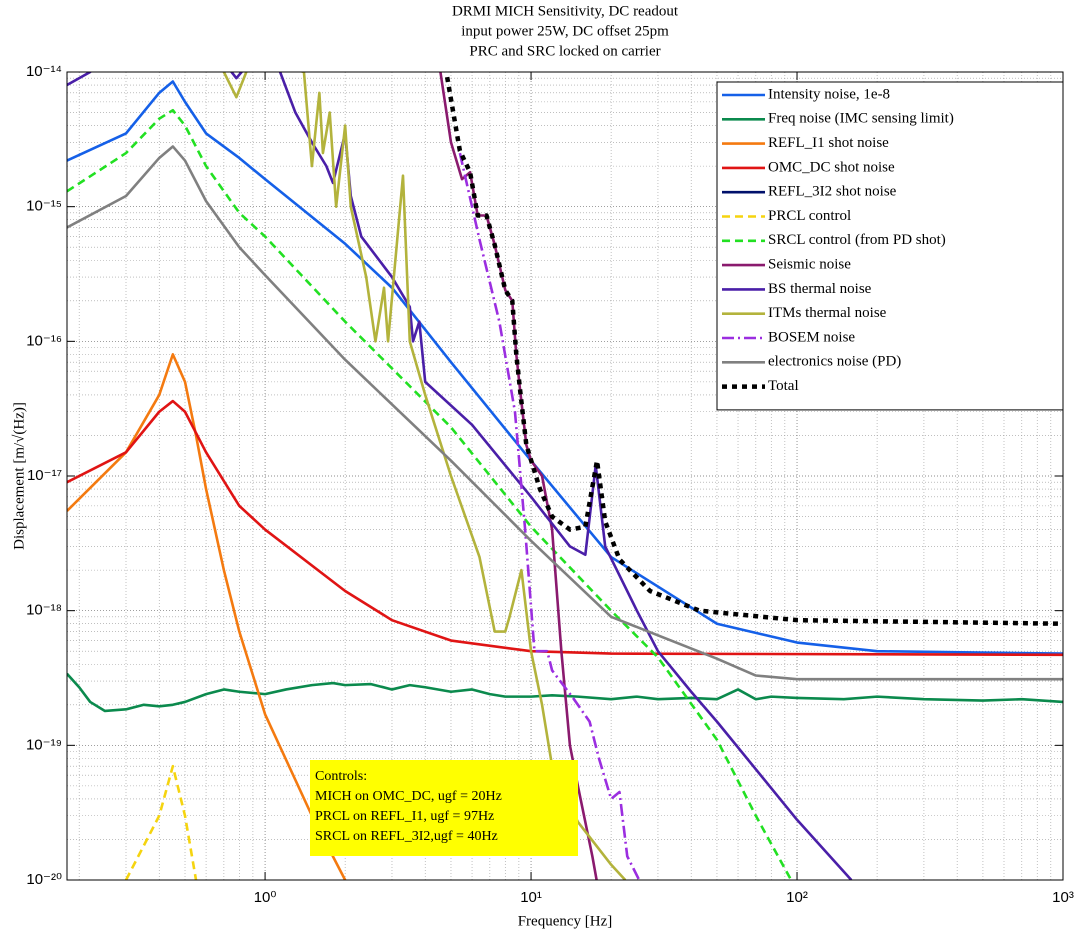 This screenshot has width=1087, height=932. Describe the element at coordinates (811, 337) in the screenshot. I see `legend-label: BOSEM noise` at that location.